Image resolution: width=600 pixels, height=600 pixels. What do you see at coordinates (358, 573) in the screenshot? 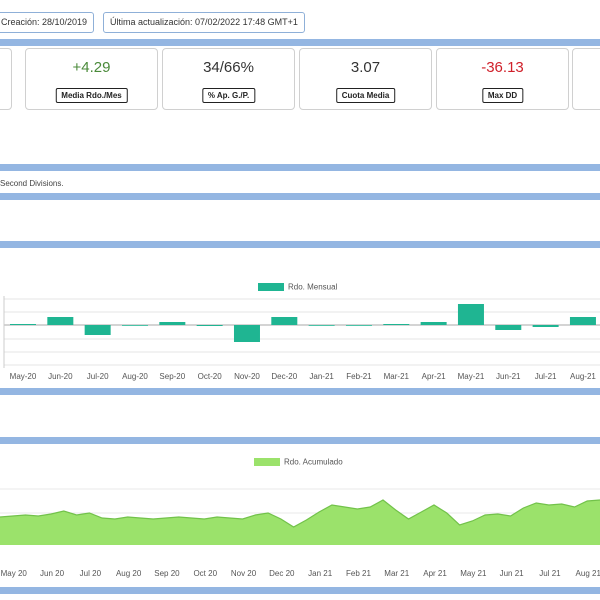
I see `x-tick-label: Feb 21` at bounding box center [358, 573].